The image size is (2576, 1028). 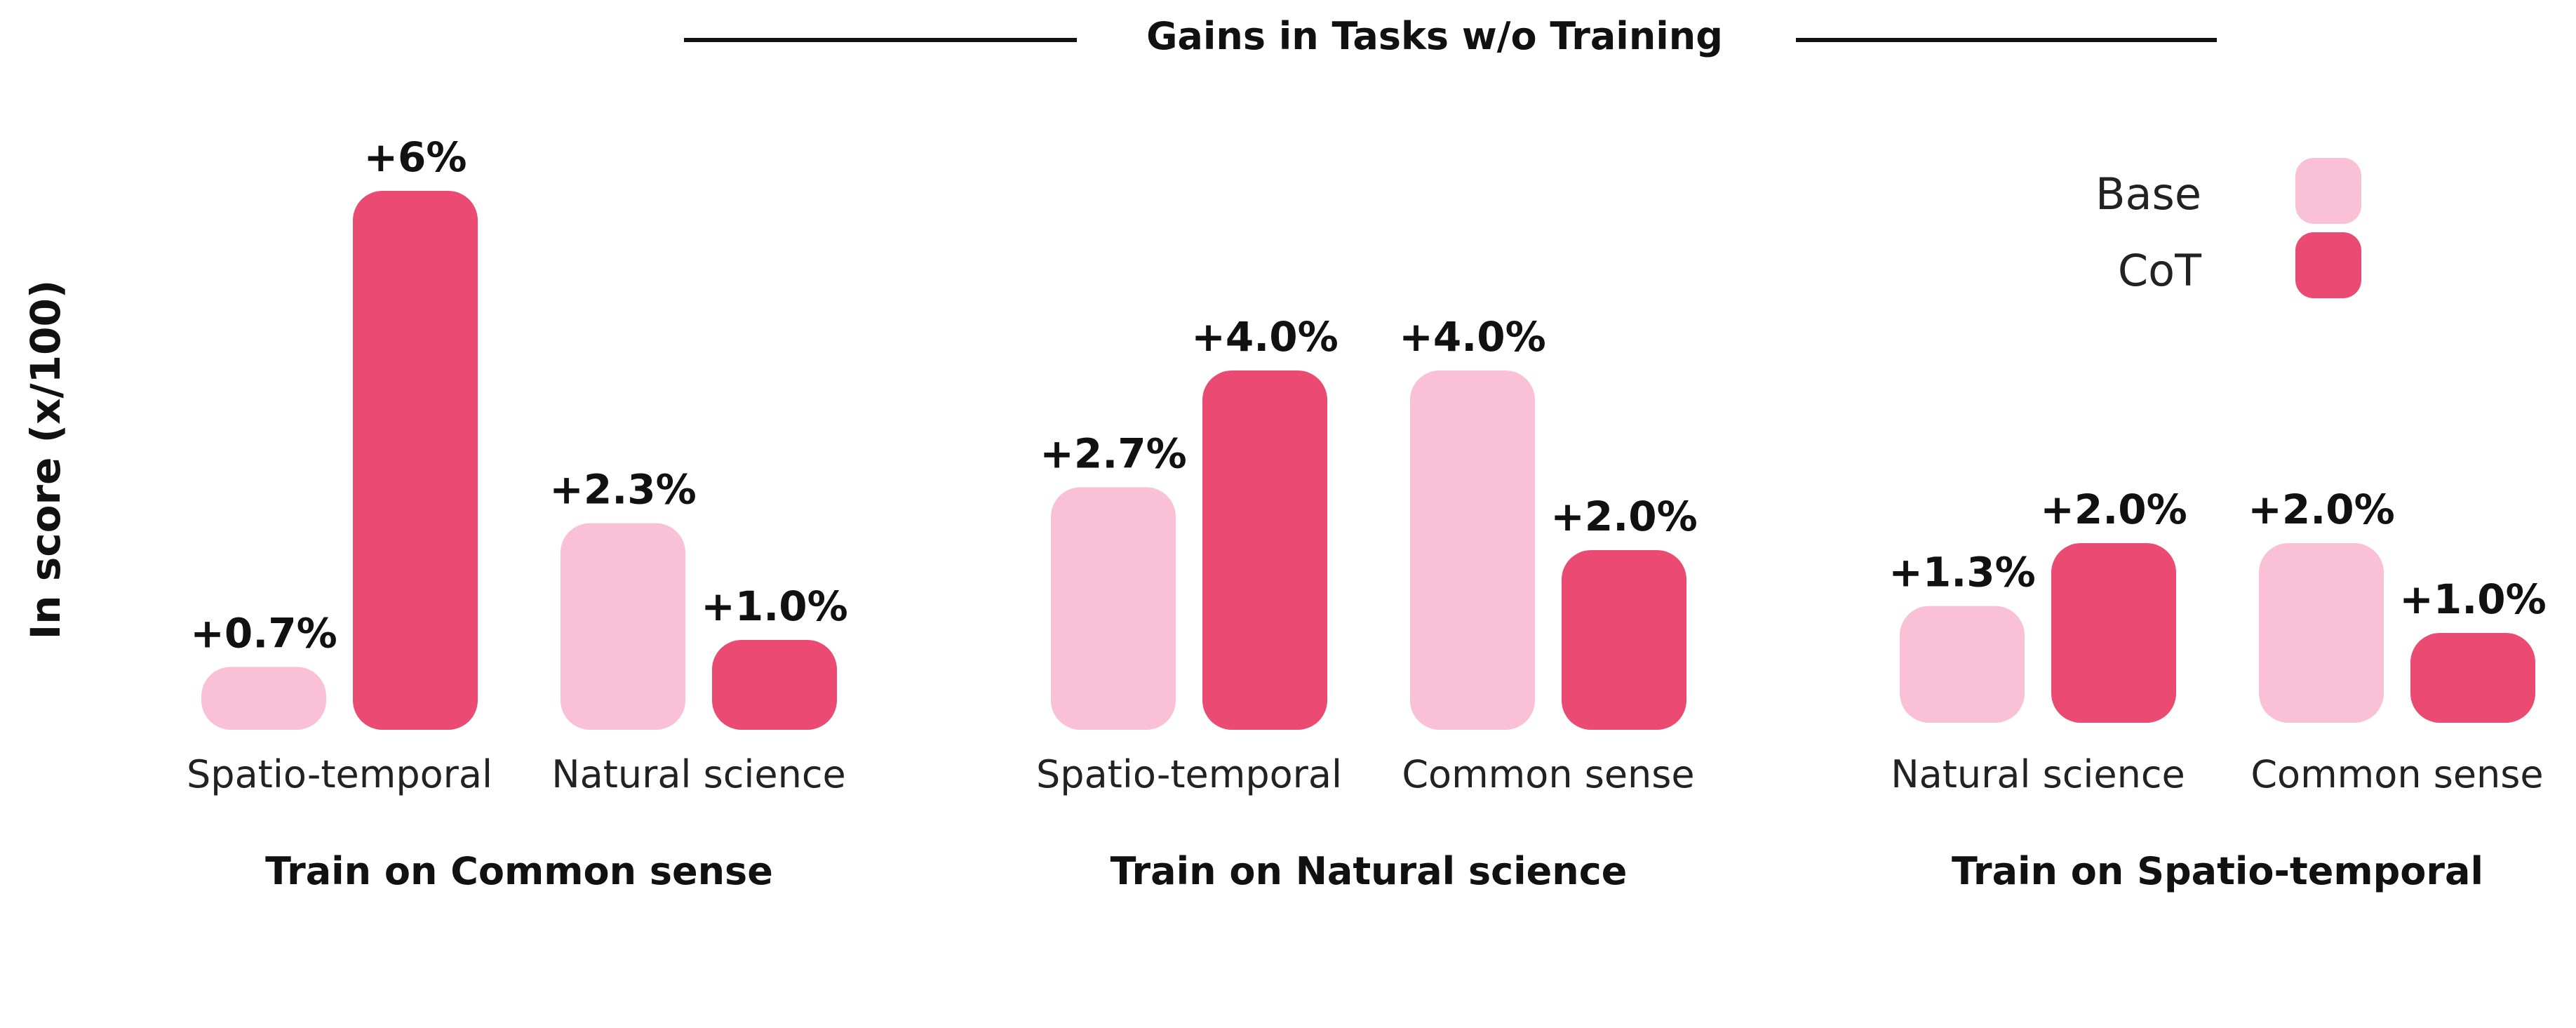 What do you see at coordinates (263, 698) in the screenshot?
I see `bar-base-g1-c1` at bounding box center [263, 698].